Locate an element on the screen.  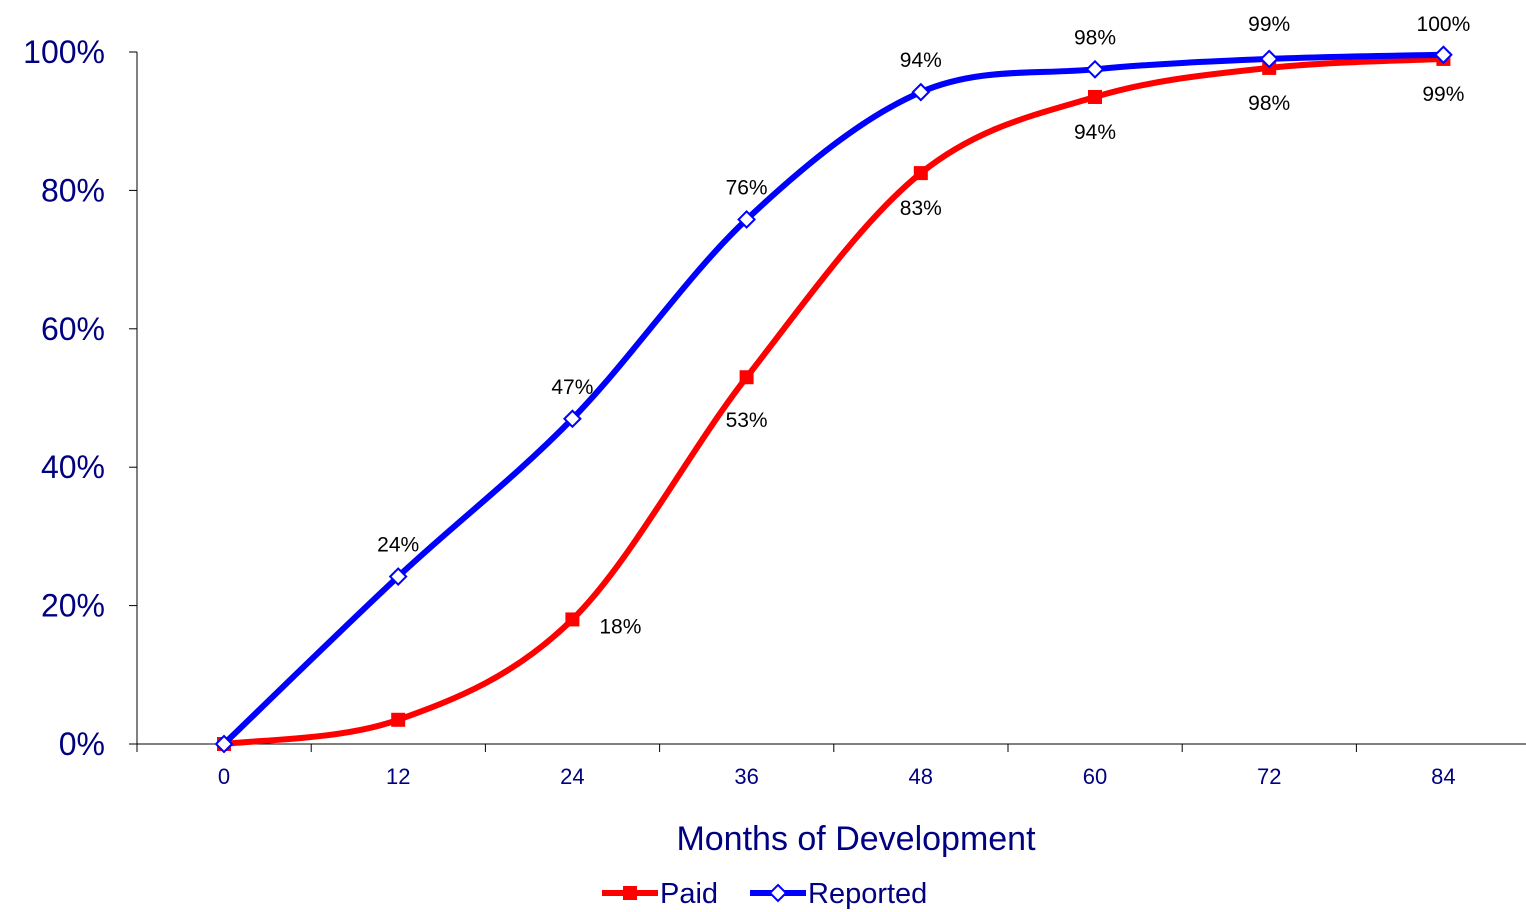
legend-item-paid: Paid is located at coordinates (660, 894).